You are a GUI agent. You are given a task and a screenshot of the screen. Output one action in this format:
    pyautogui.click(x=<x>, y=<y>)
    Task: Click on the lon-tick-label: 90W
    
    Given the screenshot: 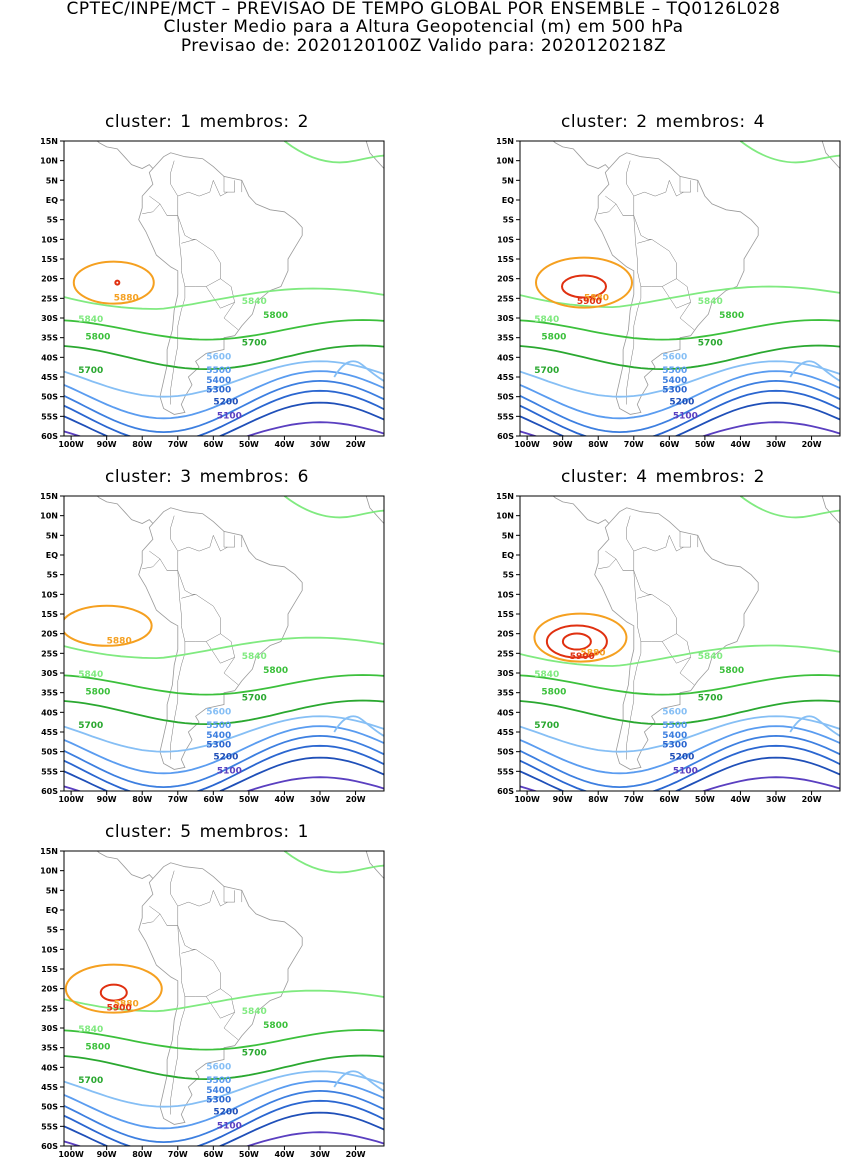 What is the action you would take?
    pyautogui.click(x=563, y=444)
    